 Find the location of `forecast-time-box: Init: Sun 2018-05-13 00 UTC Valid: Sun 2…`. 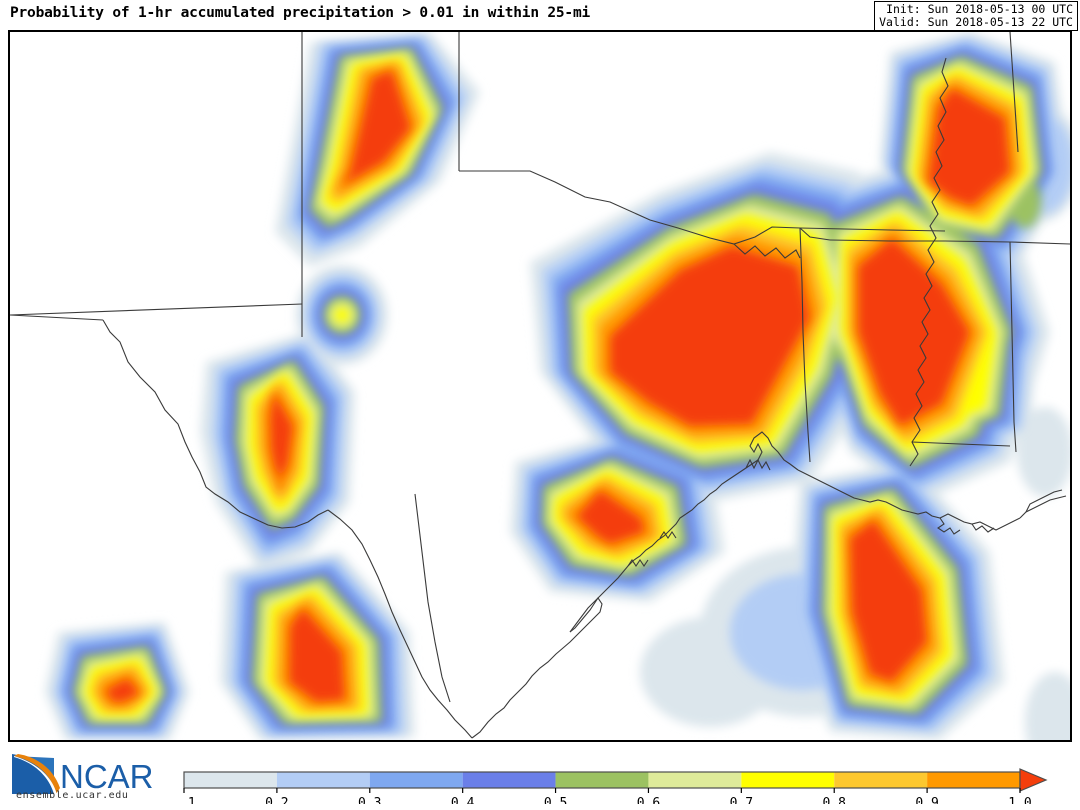

forecast-time-box: Init: Sun 2018-05-13 00 UTC Valid: Sun 2… is located at coordinates (976, 16).